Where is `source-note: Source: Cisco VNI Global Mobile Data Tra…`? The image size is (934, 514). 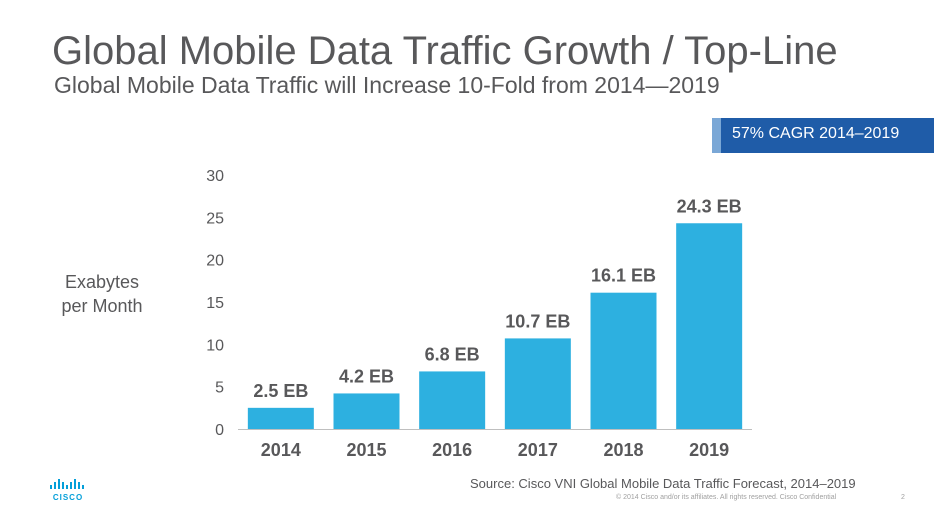 source-note: Source: Cisco VNI Global Mobile Data Tra… is located at coordinates (663, 483).